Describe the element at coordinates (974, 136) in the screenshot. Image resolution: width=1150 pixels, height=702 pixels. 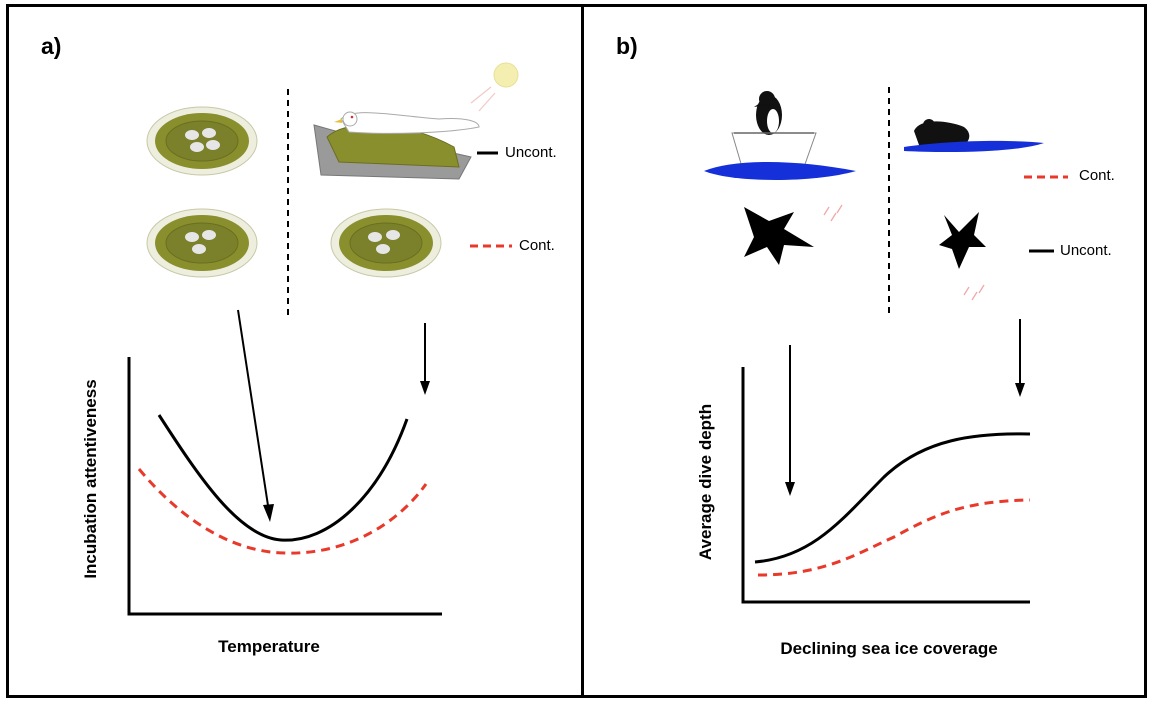
I see `bird-on-thin-ice-icon` at that location.